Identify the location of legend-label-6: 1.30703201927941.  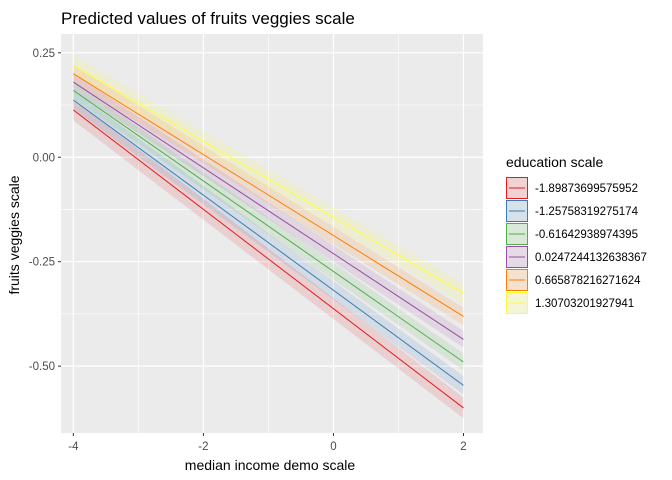
(584, 304).